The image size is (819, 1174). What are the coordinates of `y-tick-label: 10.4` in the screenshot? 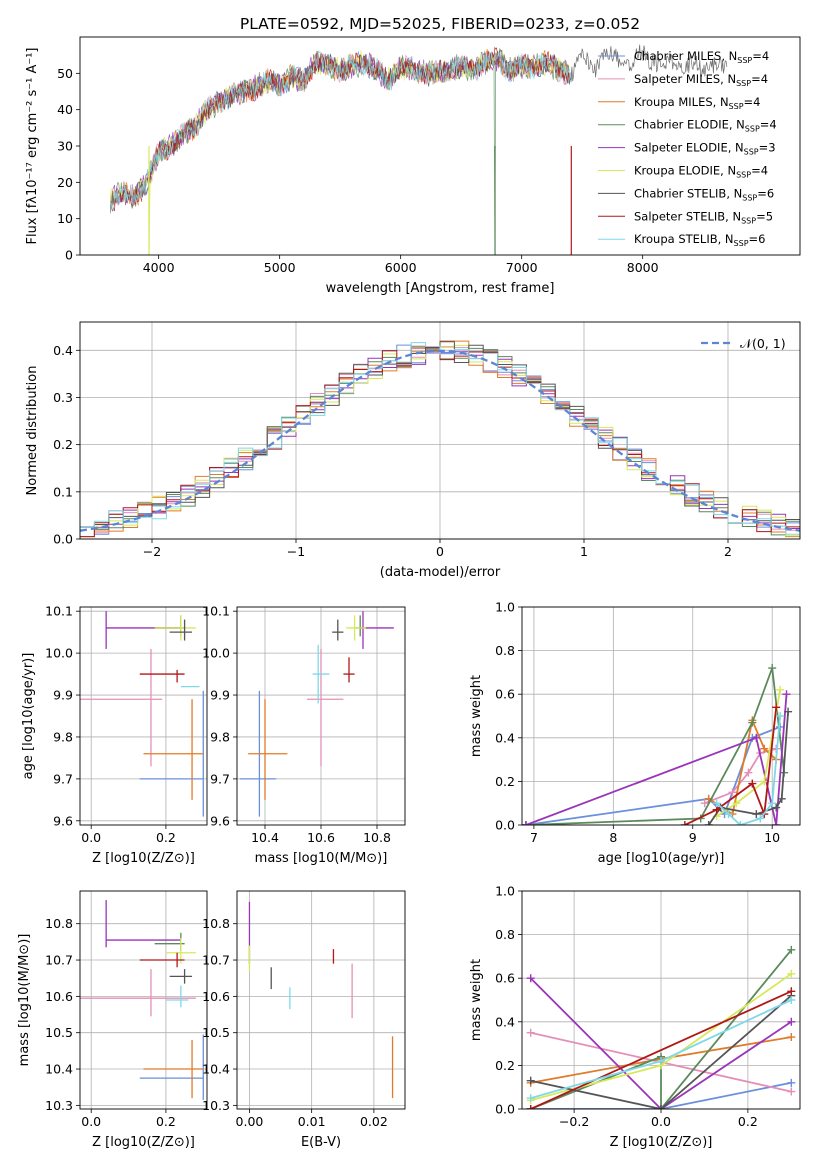 It's located at (59, 1069).